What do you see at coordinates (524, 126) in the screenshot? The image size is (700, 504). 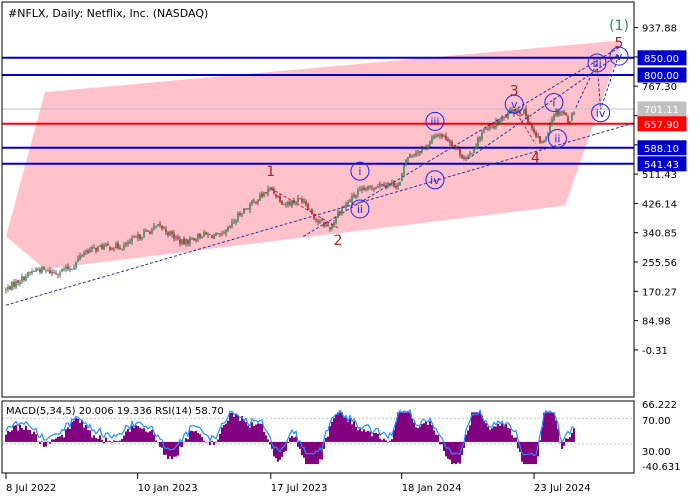 I see `wave-3-4-connector` at bounding box center [524, 126].